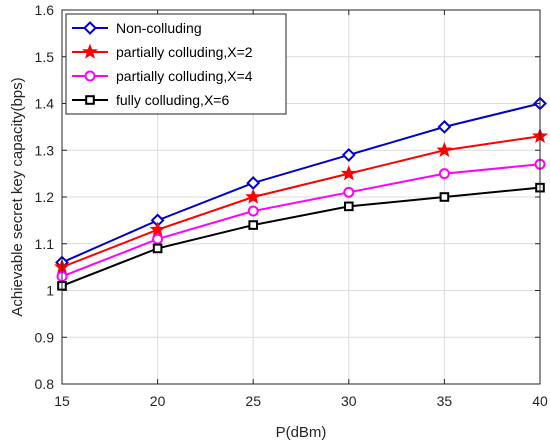 This screenshot has height=443, width=550. What do you see at coordinates (253, 401) in the screenshot?
I see `x-tick-label: 25` at bounding box center [253, 401].